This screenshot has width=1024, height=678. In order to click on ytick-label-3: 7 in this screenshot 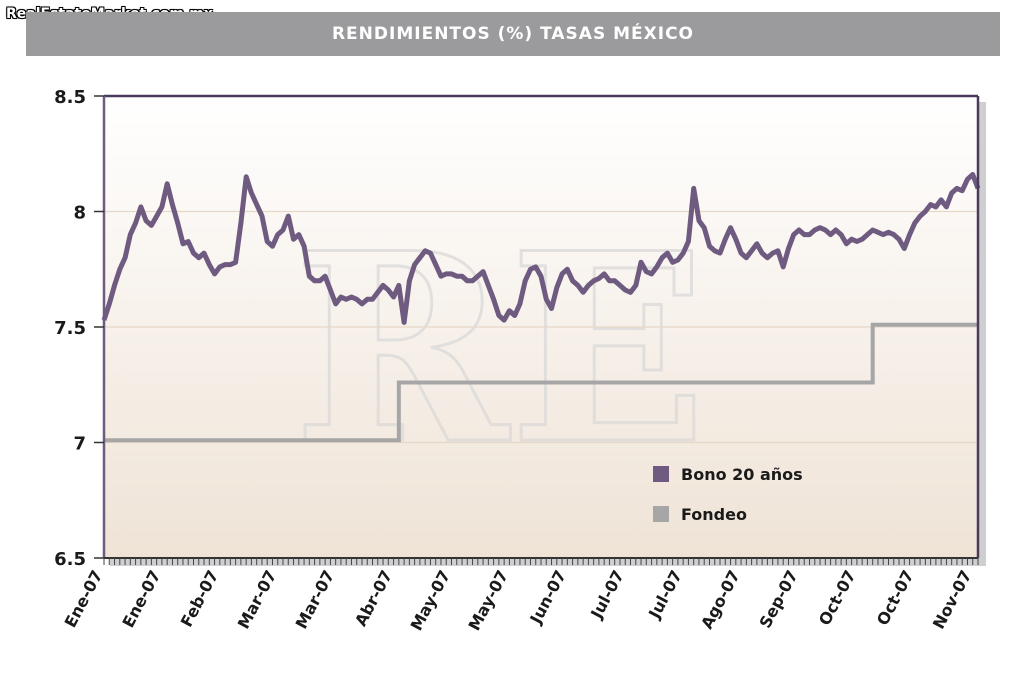, I will do `click(79, 444)`.